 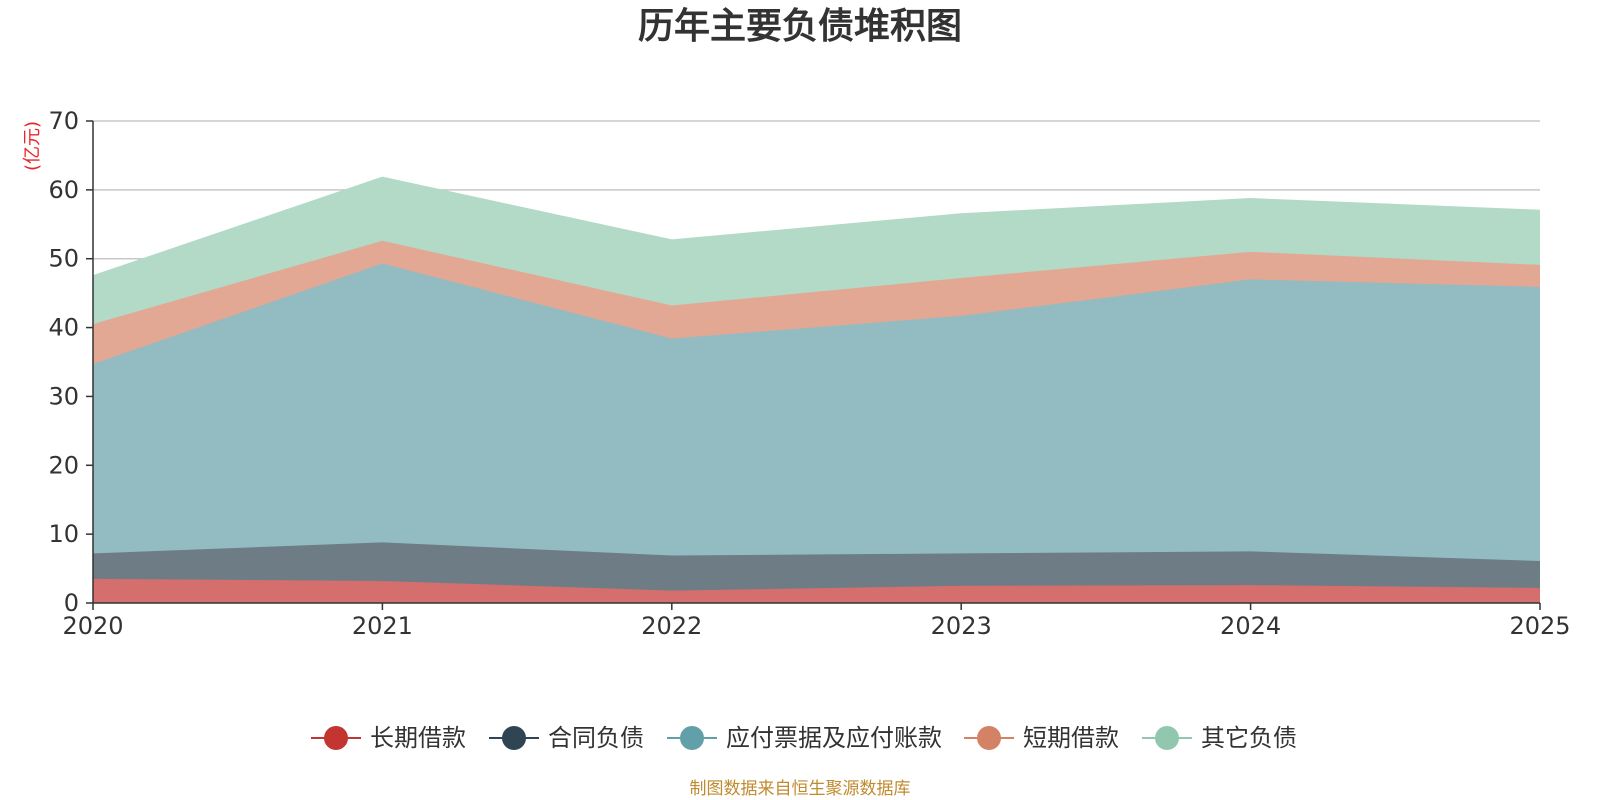 I want to click on legend-item-2: 合同负债, so click(x=566, y=738).